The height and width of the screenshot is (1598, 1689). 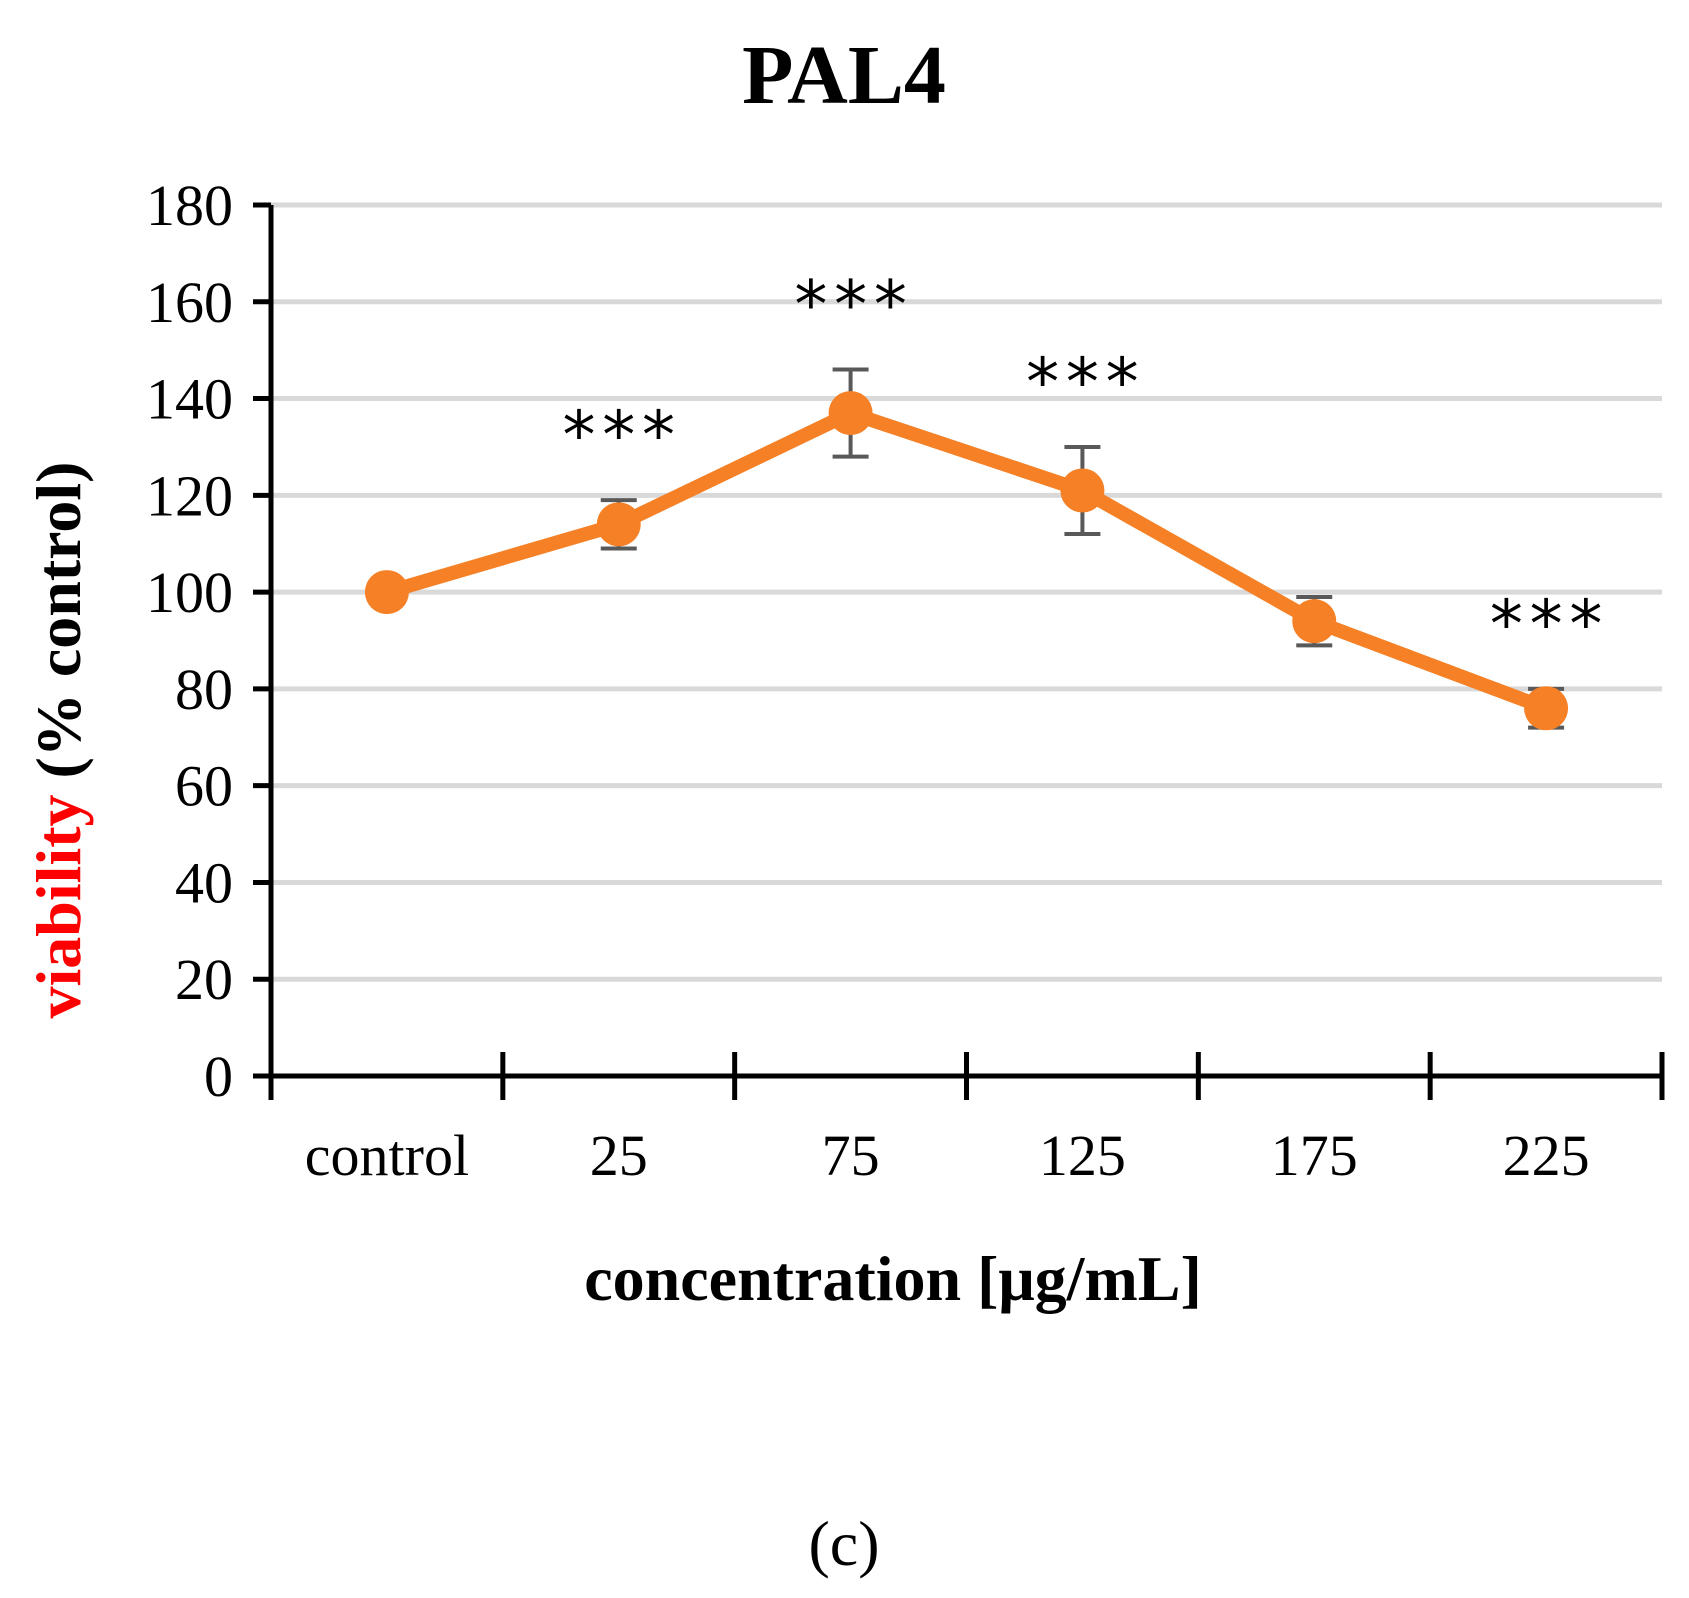 I want to click on y-tick-label: 40, so click(x=204, y=882).